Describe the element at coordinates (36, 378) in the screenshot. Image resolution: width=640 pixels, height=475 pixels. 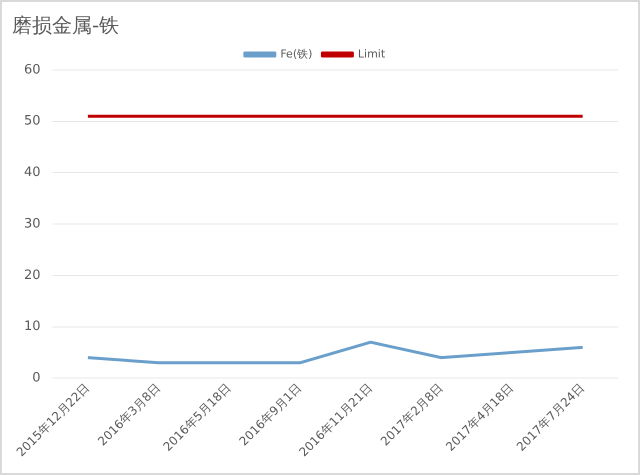
I see `y-tick-label: 0` at that location.